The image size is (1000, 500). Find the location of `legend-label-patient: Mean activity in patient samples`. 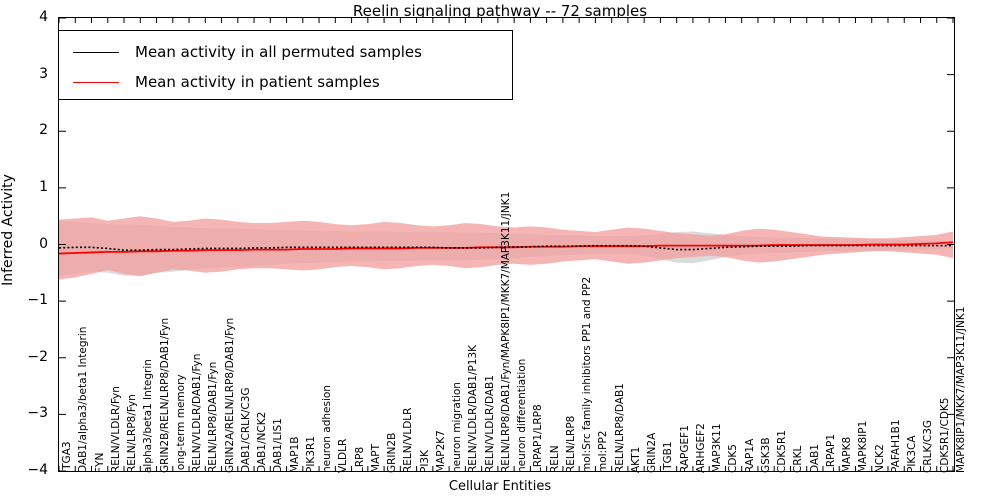

legend-label-patient: Mean activity in patient samples is located at coordinates (257, 82).